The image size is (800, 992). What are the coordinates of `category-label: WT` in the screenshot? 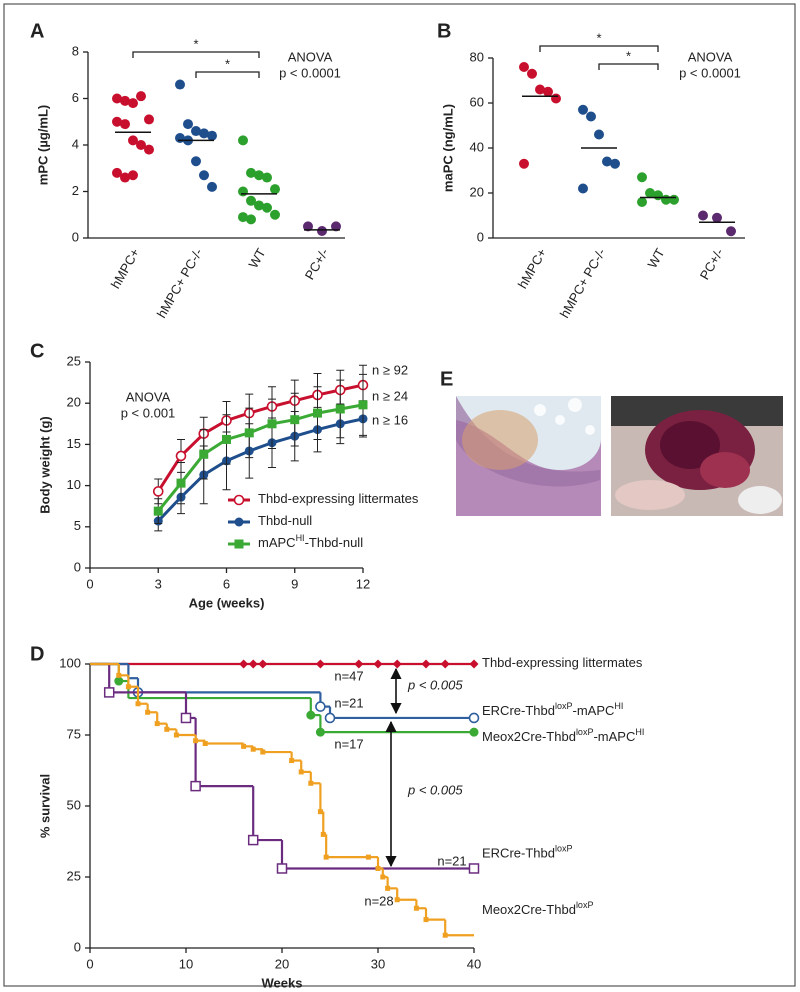 It's located at (655, 258).